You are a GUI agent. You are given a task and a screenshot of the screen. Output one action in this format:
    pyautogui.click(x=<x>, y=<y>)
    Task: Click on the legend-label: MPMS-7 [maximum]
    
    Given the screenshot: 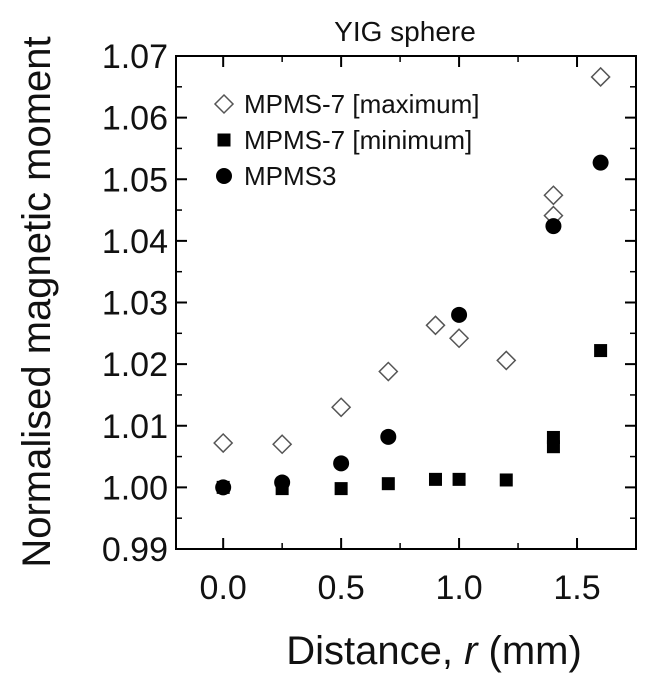 What is the action you would take?
    pyautogui.click(x=361, y=104)
    